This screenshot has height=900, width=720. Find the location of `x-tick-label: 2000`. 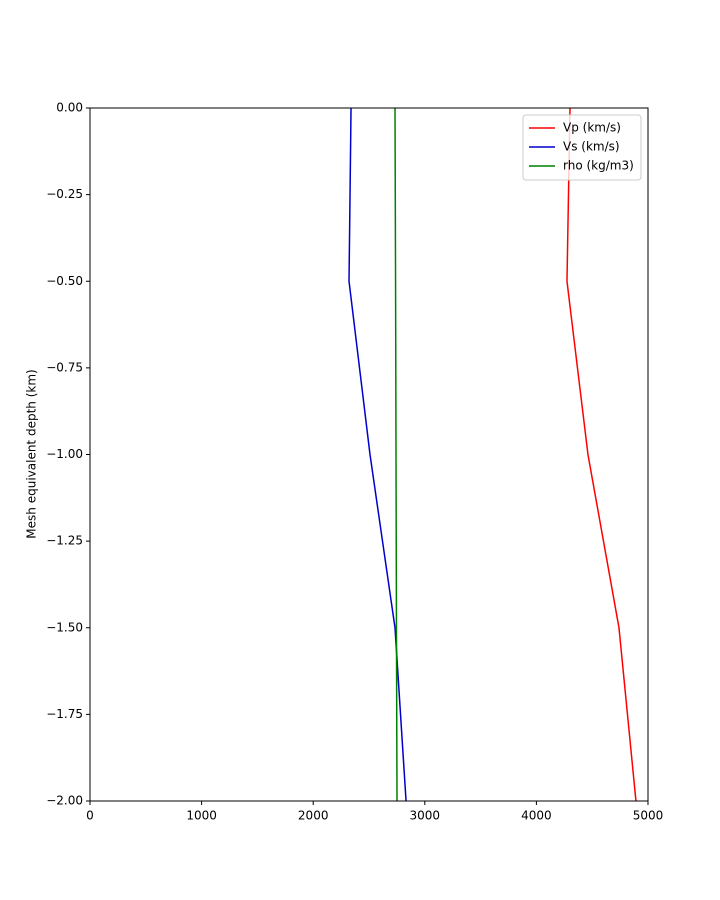

x-tick-label: 2000 is located at coordinates (313, 816).